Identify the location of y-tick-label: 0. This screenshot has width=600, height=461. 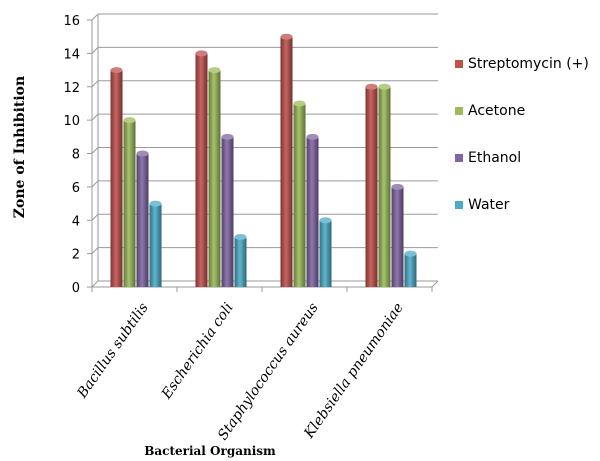
(76, 288).